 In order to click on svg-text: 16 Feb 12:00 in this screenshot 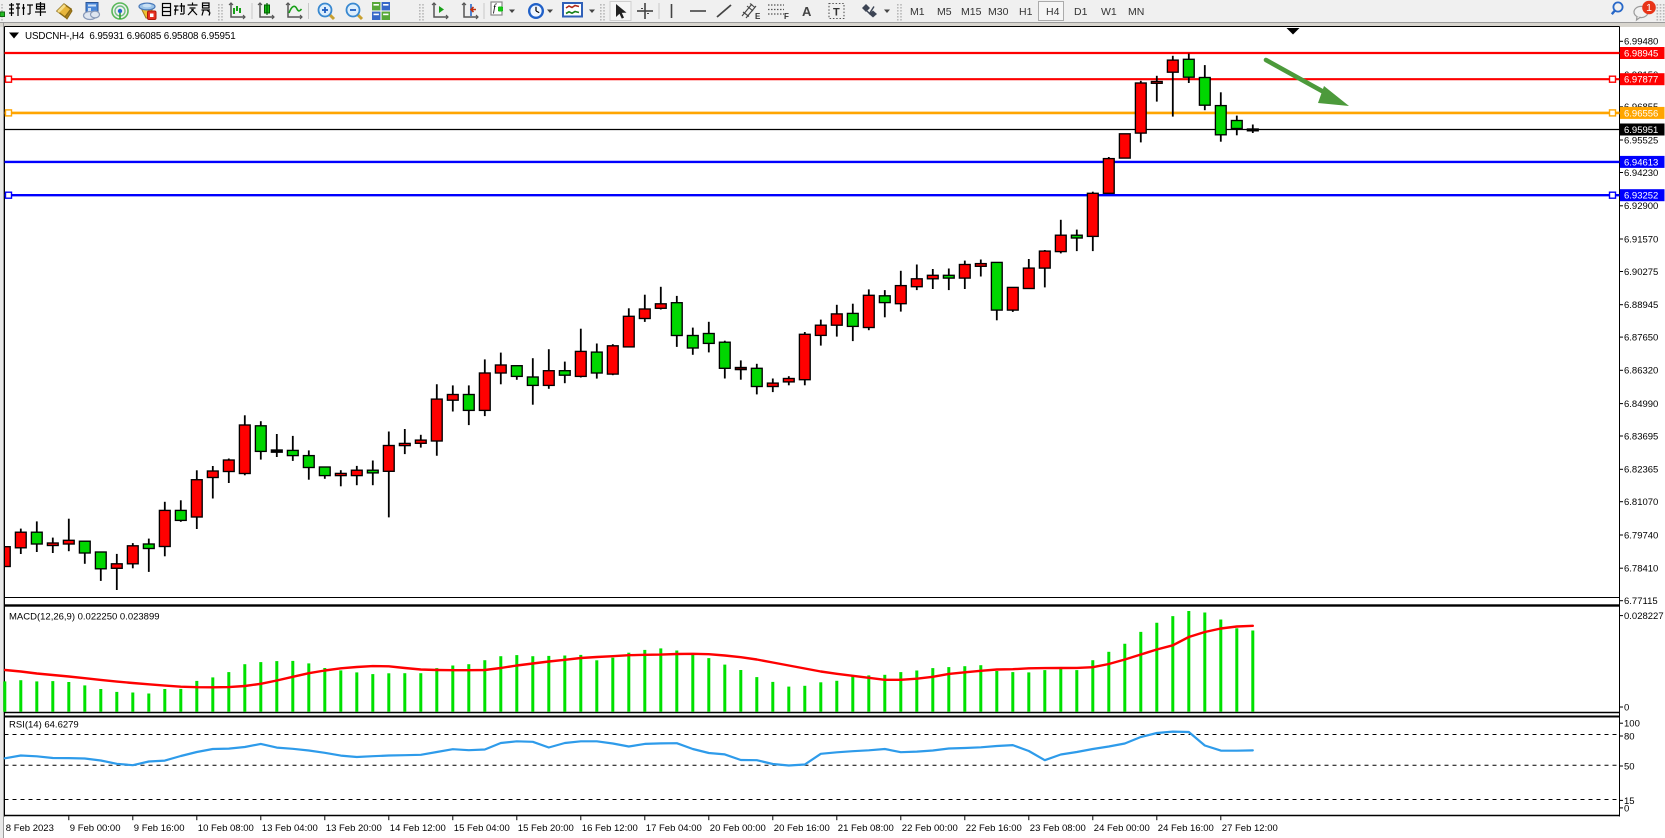, I will do `click(610, 828)`.